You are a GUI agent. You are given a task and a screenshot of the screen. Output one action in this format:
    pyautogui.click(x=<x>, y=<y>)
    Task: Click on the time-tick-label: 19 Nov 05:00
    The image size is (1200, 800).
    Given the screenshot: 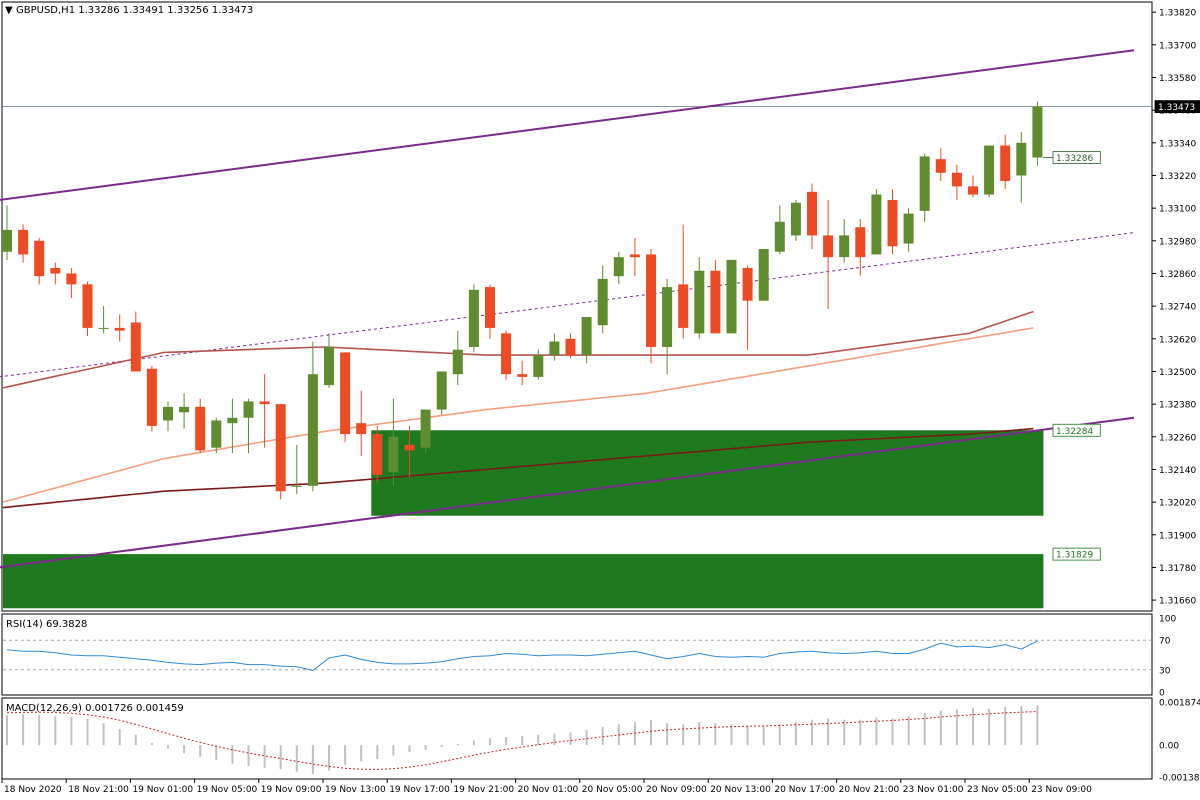 What is the action you would take?
    pyautogui.click(x=227, y=790)
    